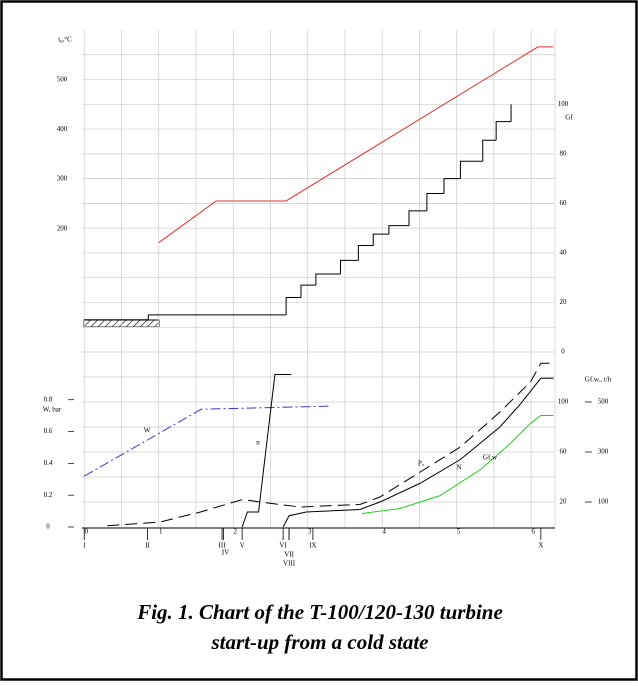 This screenshot has width=638, height=686. I want to click on event-label: VI, so click(283, 546).